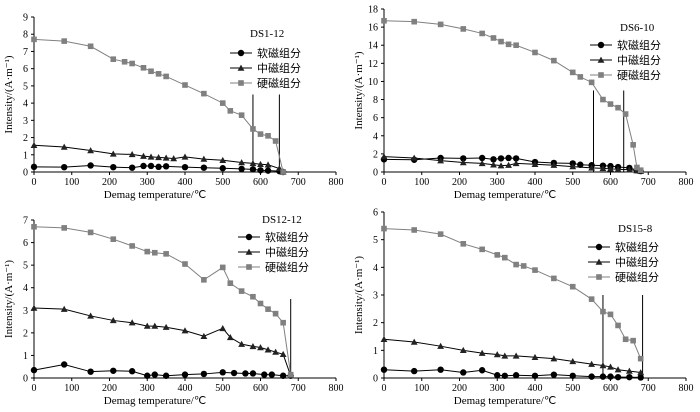  What do you see at coordinates (359, 295) in the screenshot?
I see `y-axis-label: Intensity/(A·m⁻¹)` at bounding box center [359, 295].